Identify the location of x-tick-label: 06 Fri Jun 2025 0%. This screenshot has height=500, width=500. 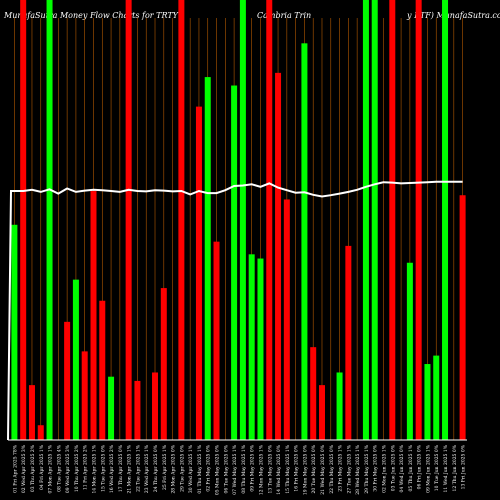
(420, 466).